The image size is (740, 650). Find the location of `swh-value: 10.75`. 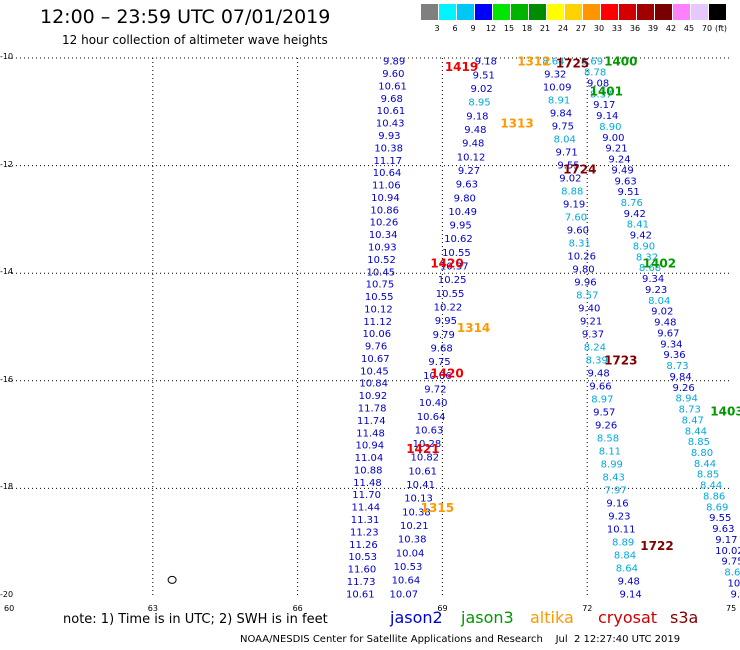

swh-value: 10.75 is located at coordinates (380, 285).